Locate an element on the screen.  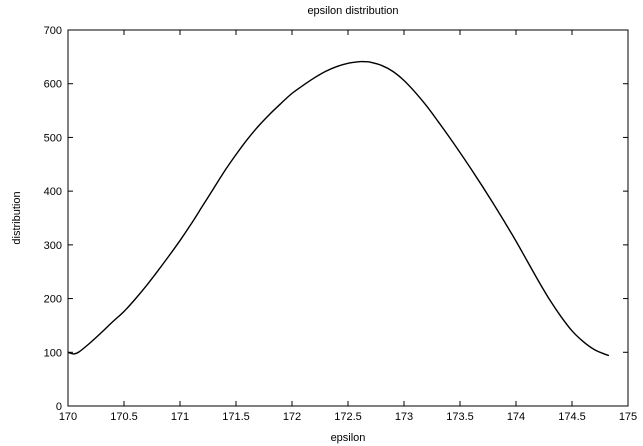
chart-title: epsilon distribution is located at coordinates (352, 11).